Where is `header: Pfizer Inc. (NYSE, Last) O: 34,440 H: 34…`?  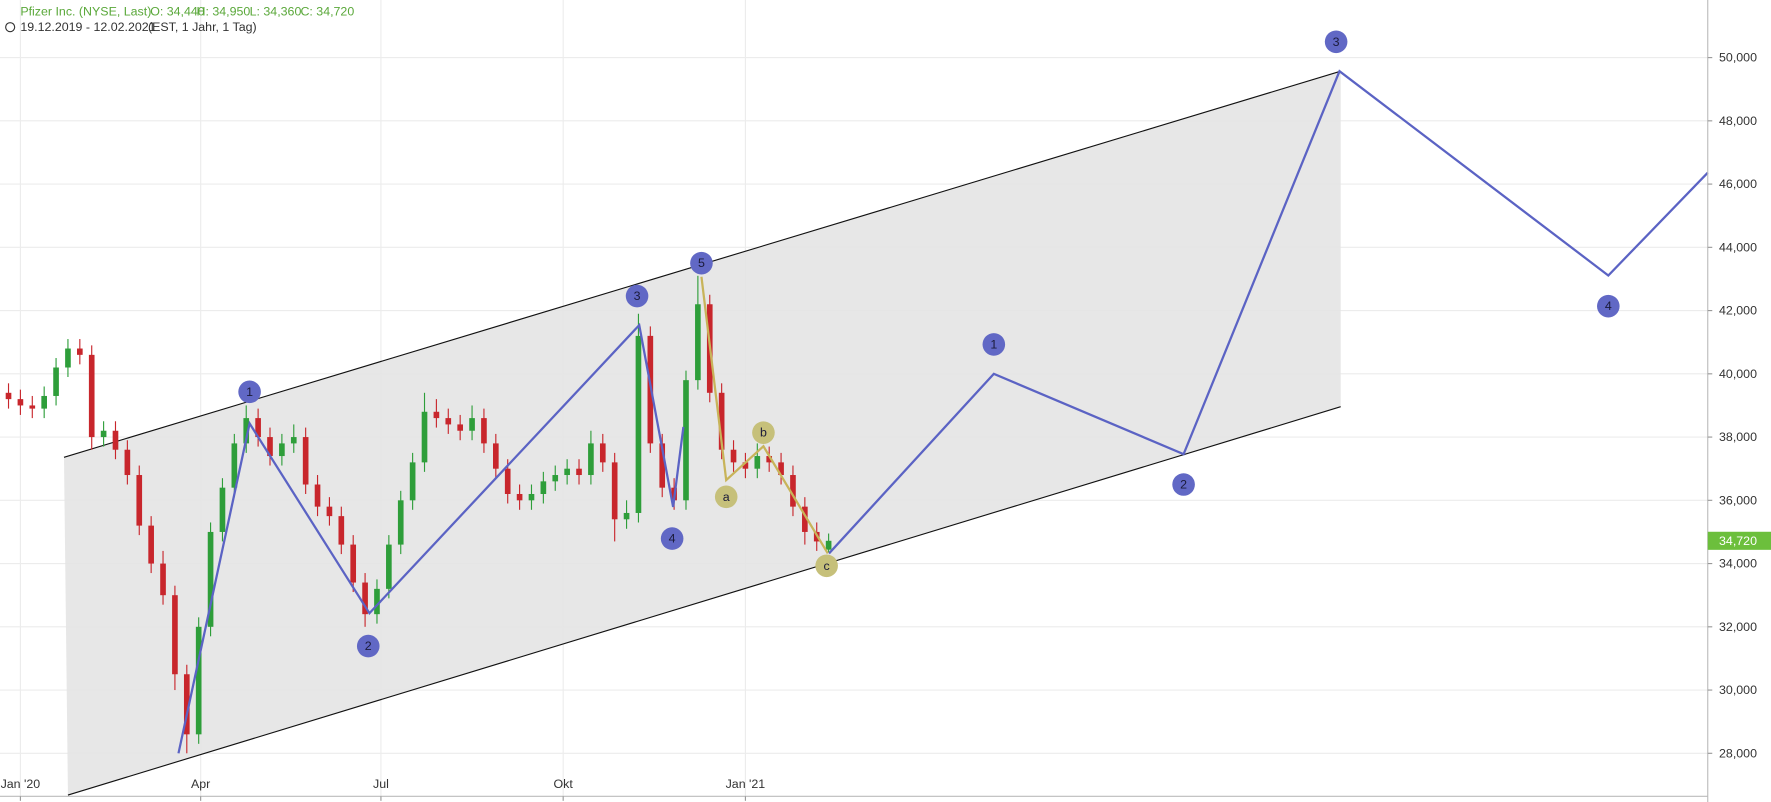
header: Pfizer Inc. (NYSE, Last) O: 34,440 H: 34… is located at coordinates (179, 19).